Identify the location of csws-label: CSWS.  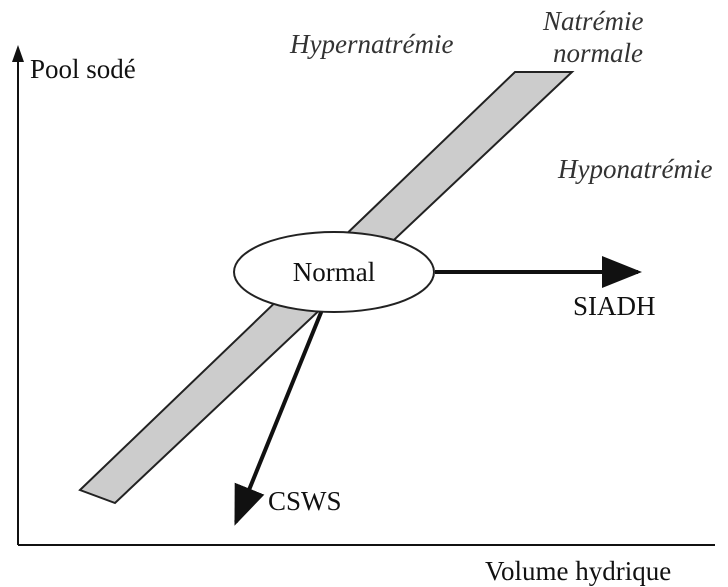
(305, 501).